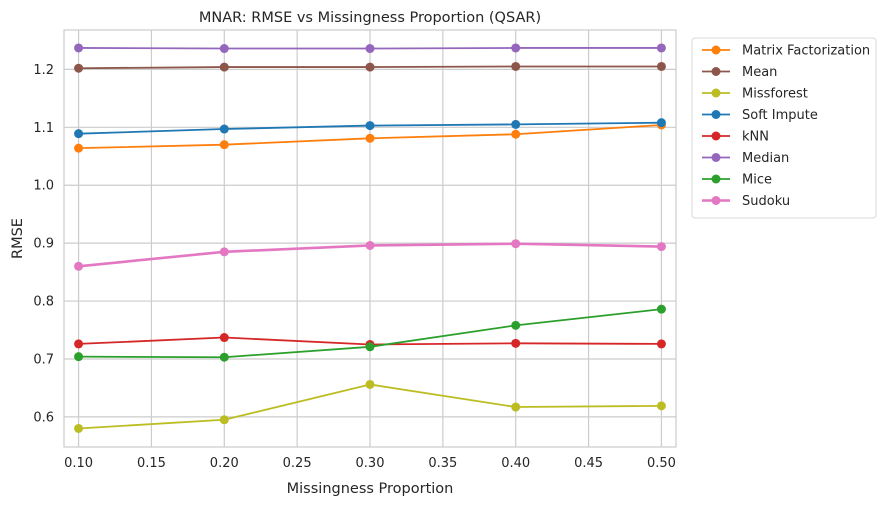 This screenshot has width=884, height=505. I want to click on y-tick-label: 0.9, so click(43, 244).